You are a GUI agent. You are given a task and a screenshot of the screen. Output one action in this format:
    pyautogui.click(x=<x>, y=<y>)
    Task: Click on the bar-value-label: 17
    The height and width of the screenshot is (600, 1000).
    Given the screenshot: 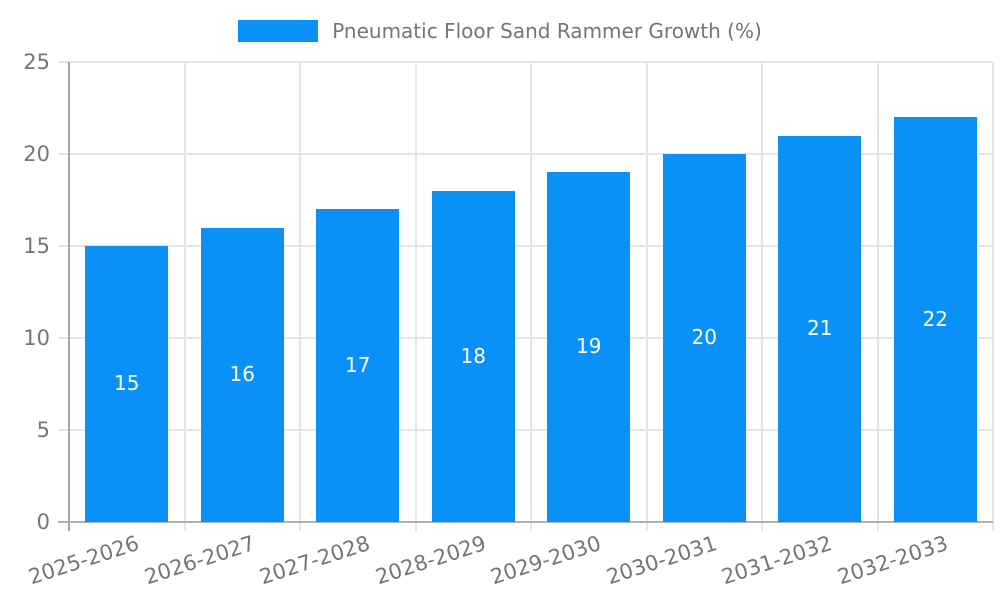 What is the action you would take?
    pyautogui.click(x=358, y=364)
    